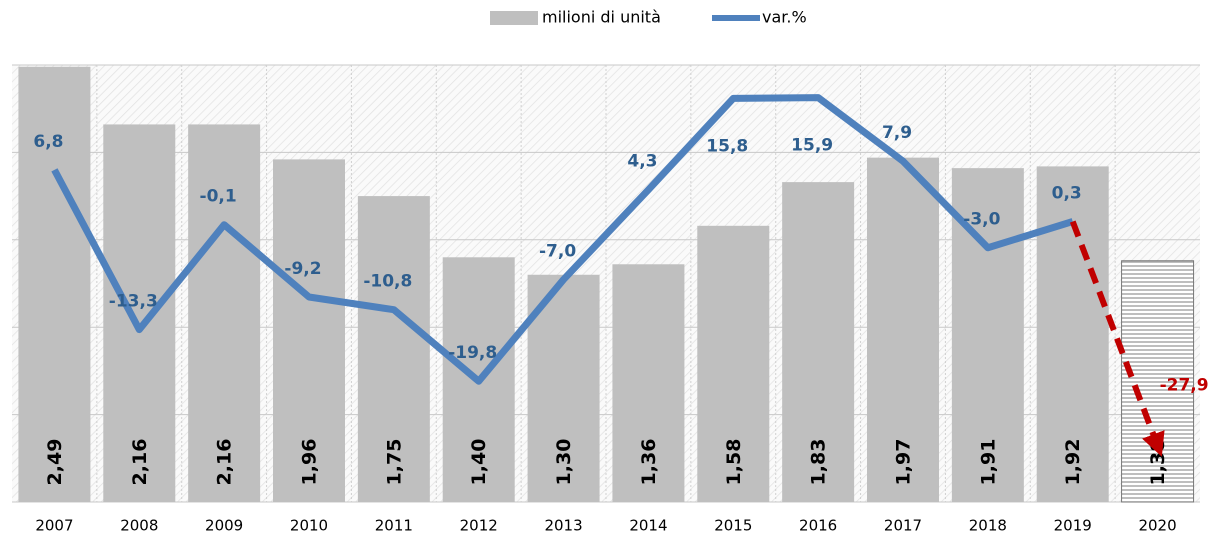  Describe the element at coordinates (1117, 338) in the screenshot. I see `forecast-segment` at that location.